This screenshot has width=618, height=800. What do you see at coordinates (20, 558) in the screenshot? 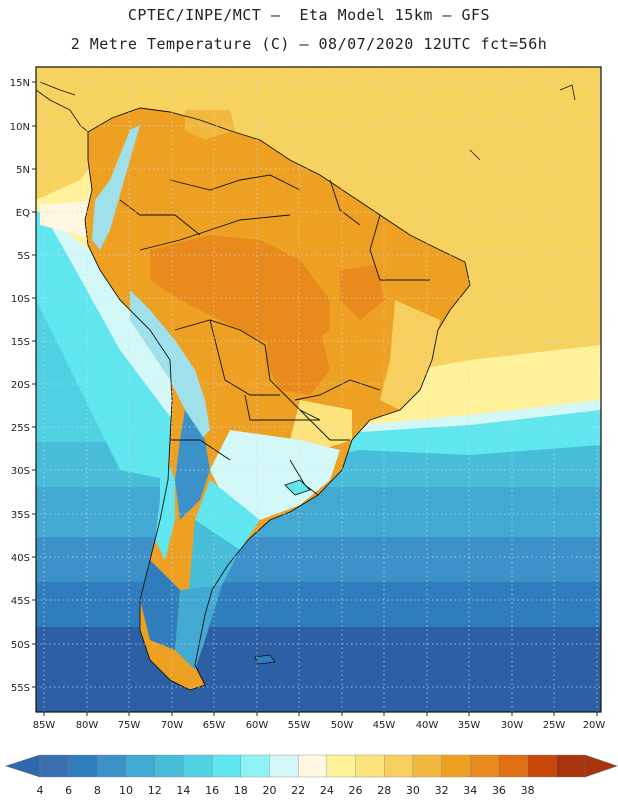
I see `lat-label: 40S` at bounding box center [20, 558].